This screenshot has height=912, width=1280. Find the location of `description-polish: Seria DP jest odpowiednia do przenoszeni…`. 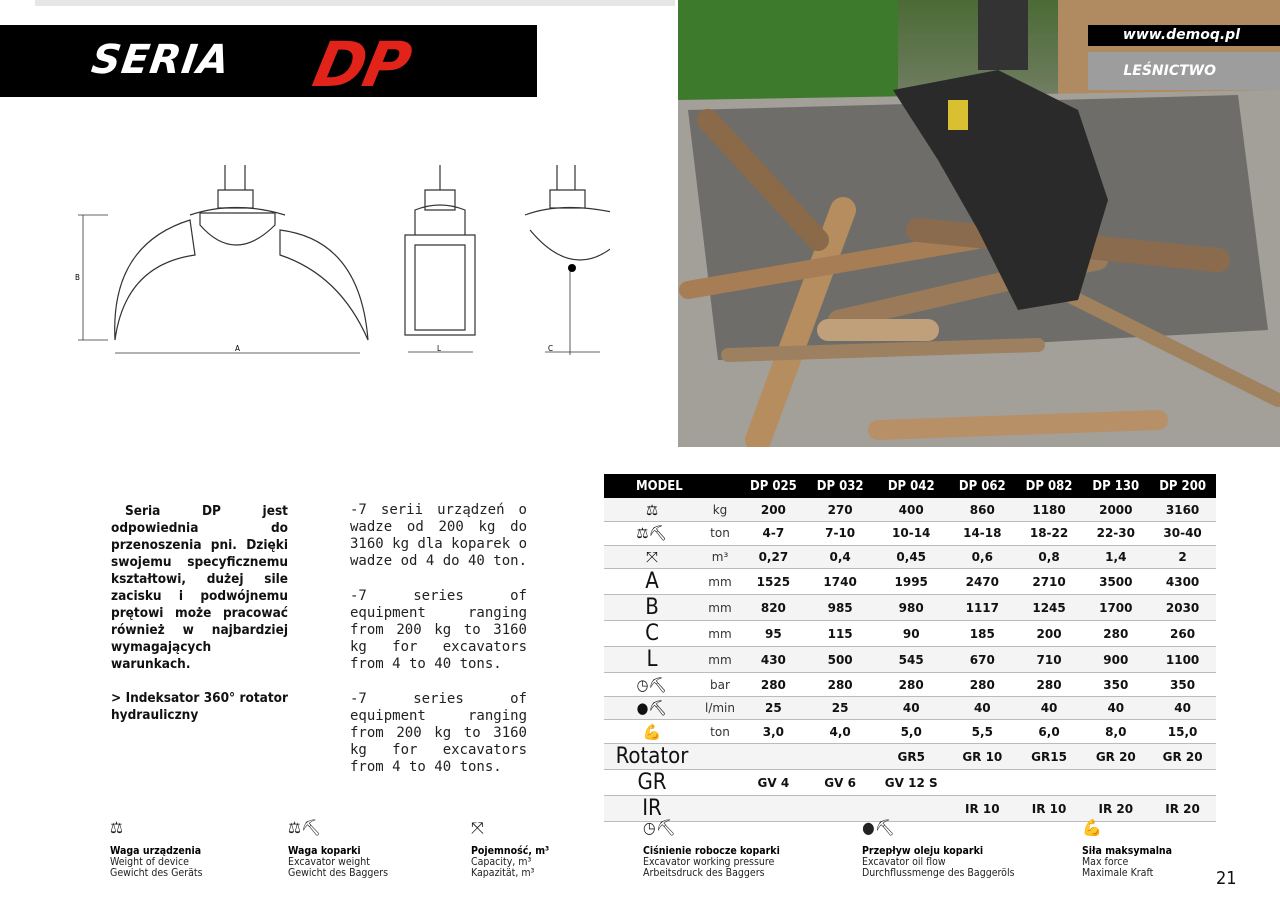

description-polish: Seria DP jest odpowiednia do przenoszeni… is located at coordinates (199, 613).